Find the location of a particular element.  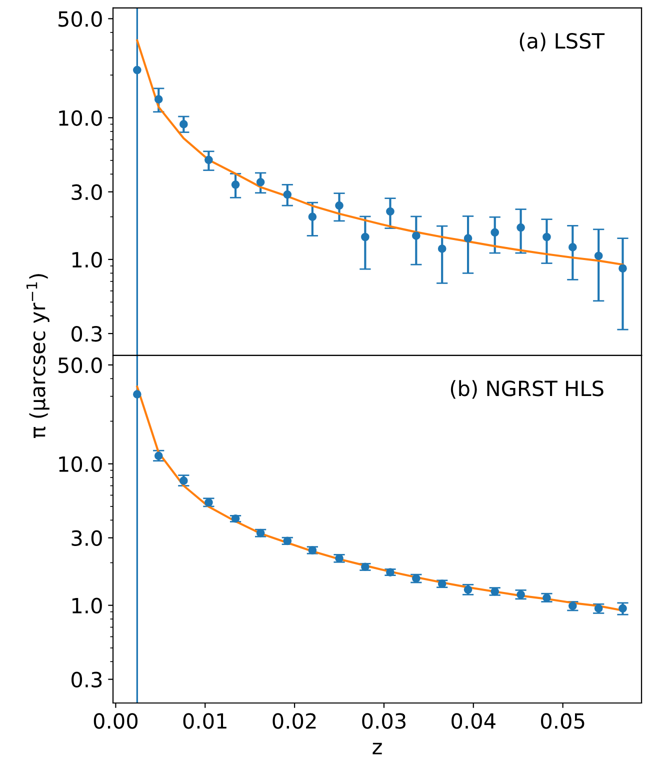

x-tick-label: 0.00 is located at coordinates (116, 721).